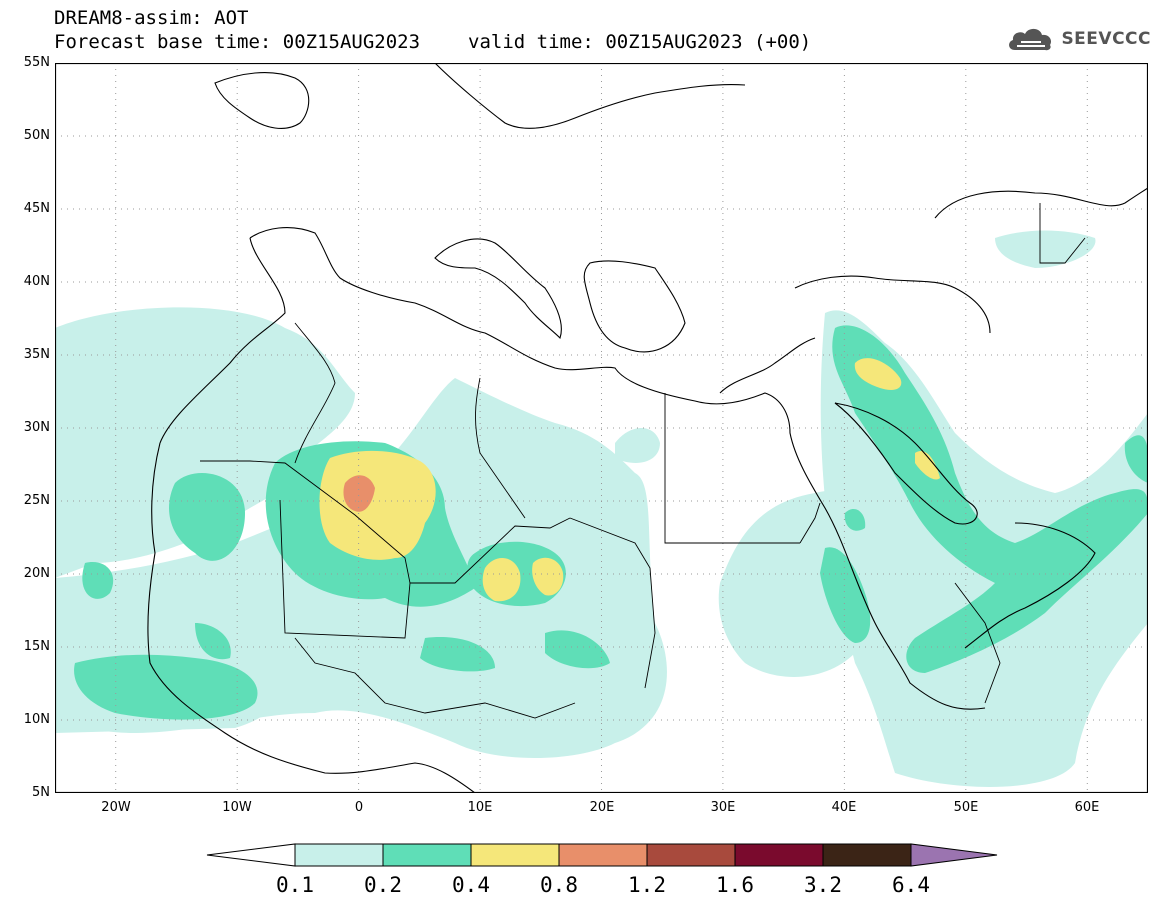 This screenshot has width=1165, height=905. Describe the element at coordinates (629, 480) in the screenshot. I see `aot-field-0.4` at that location.